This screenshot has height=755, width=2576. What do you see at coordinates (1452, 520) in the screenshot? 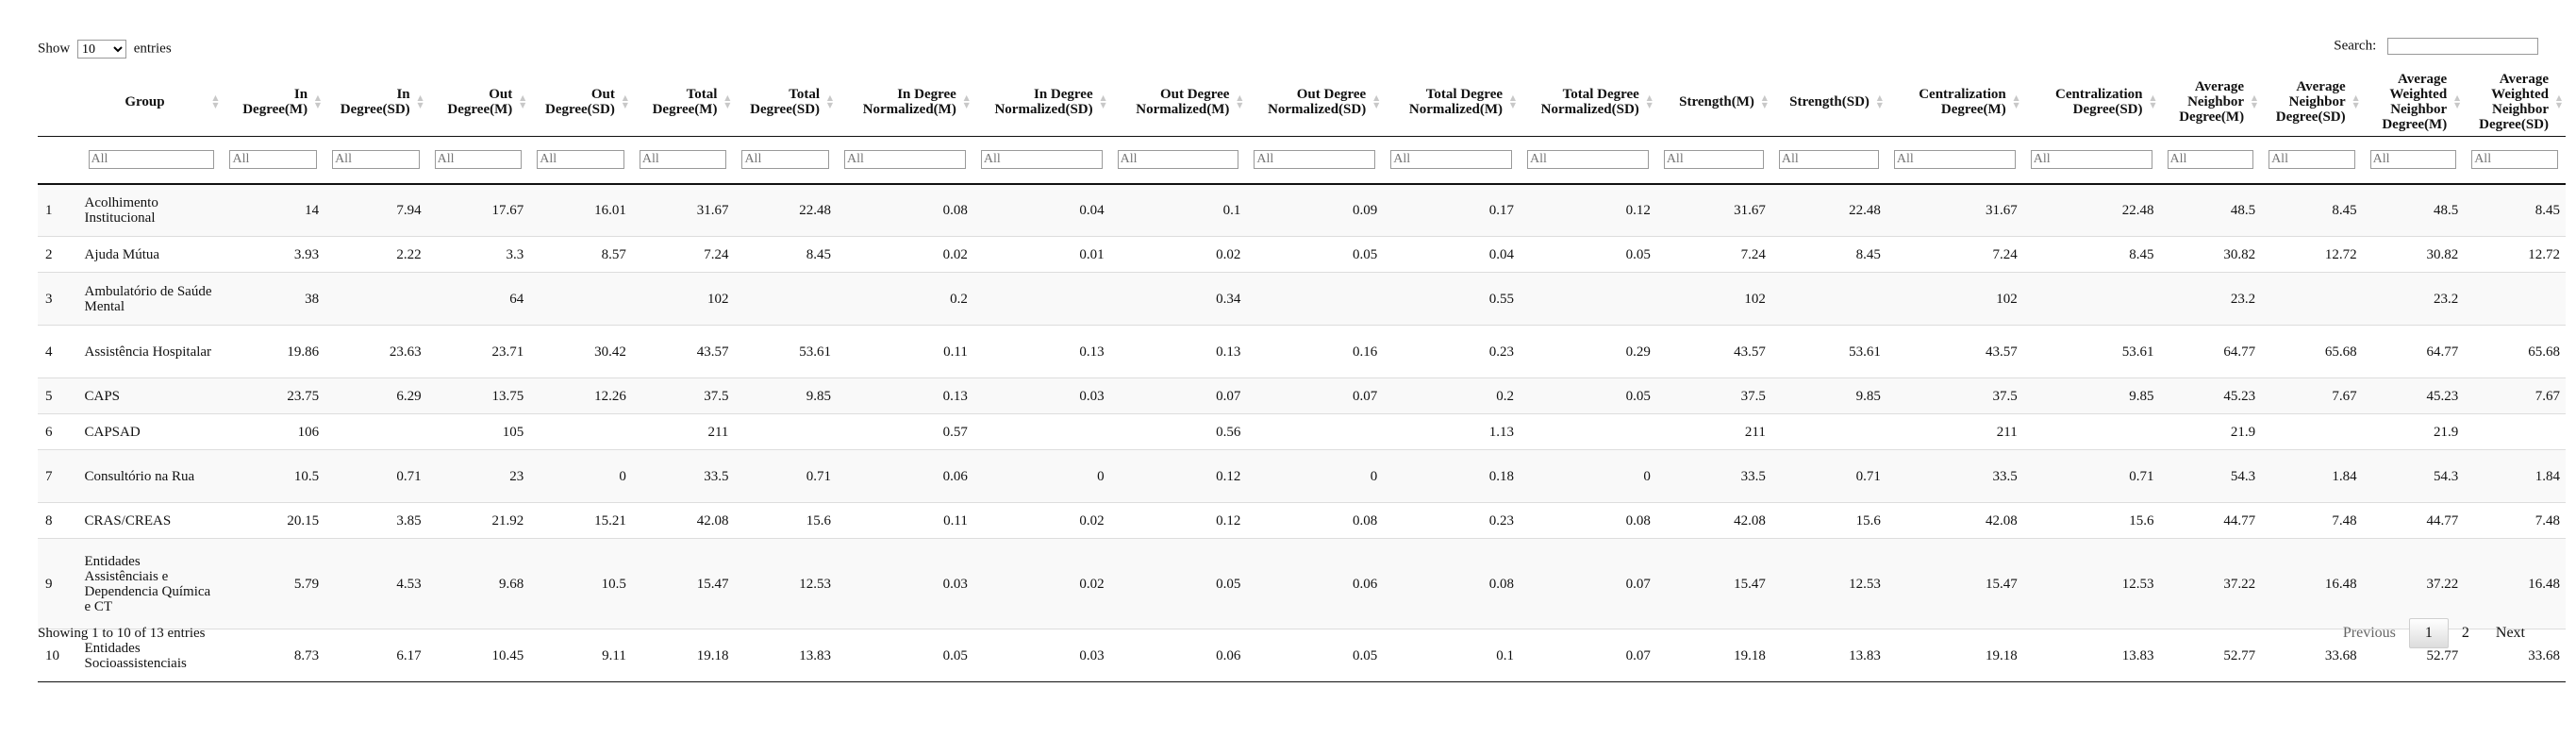
I see `value-cell: 0.23` at bounding box center [1452, 520].